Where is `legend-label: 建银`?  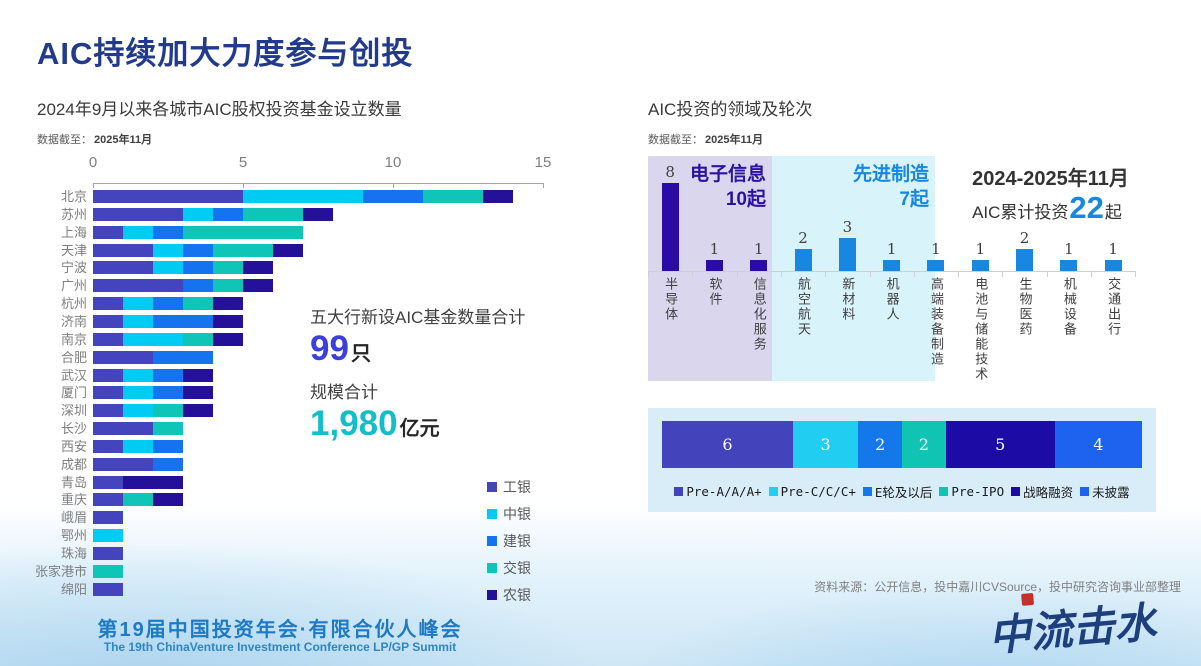
legend-label: 建银 is located at coordinates (517, 540).